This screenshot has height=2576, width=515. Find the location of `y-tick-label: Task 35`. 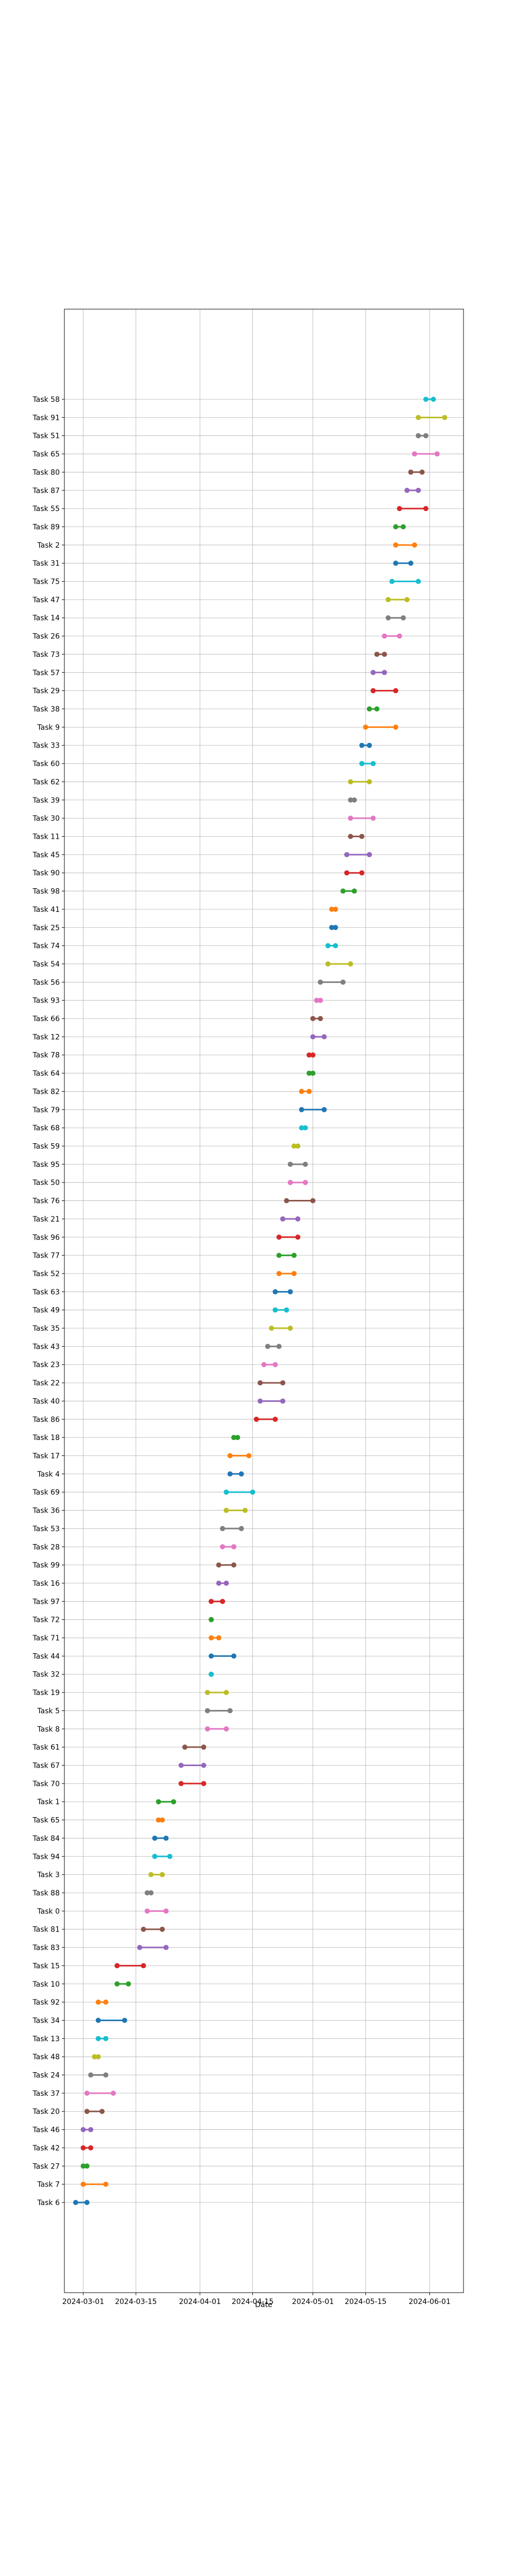

y-tick-label: Task 35 is located at coordinates (46, 1329).